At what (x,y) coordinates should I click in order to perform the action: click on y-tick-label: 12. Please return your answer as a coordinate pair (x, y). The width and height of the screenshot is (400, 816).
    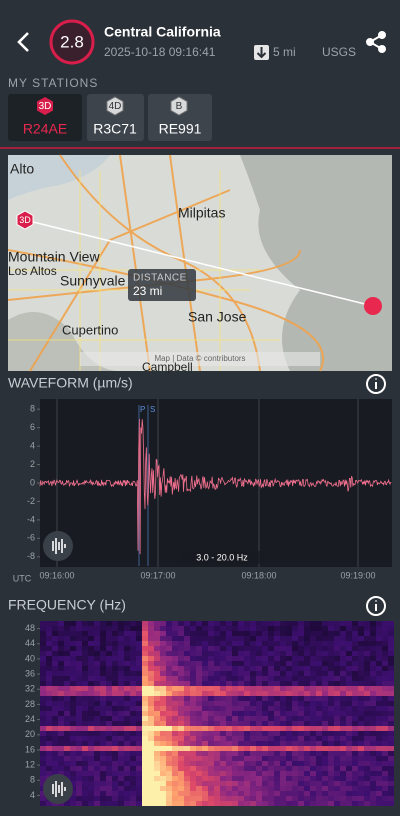
    Looking at the image, I should click on (30, 764).